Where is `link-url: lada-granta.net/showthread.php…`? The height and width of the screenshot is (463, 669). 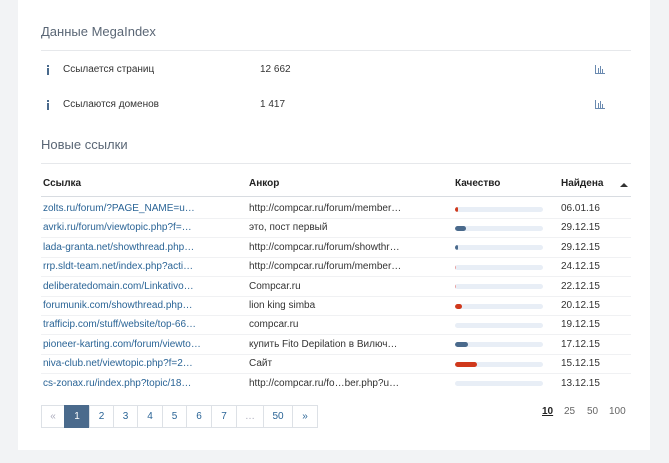
link-url: lada-granta.net/showthread.php… is located at coordinates (119, 247).